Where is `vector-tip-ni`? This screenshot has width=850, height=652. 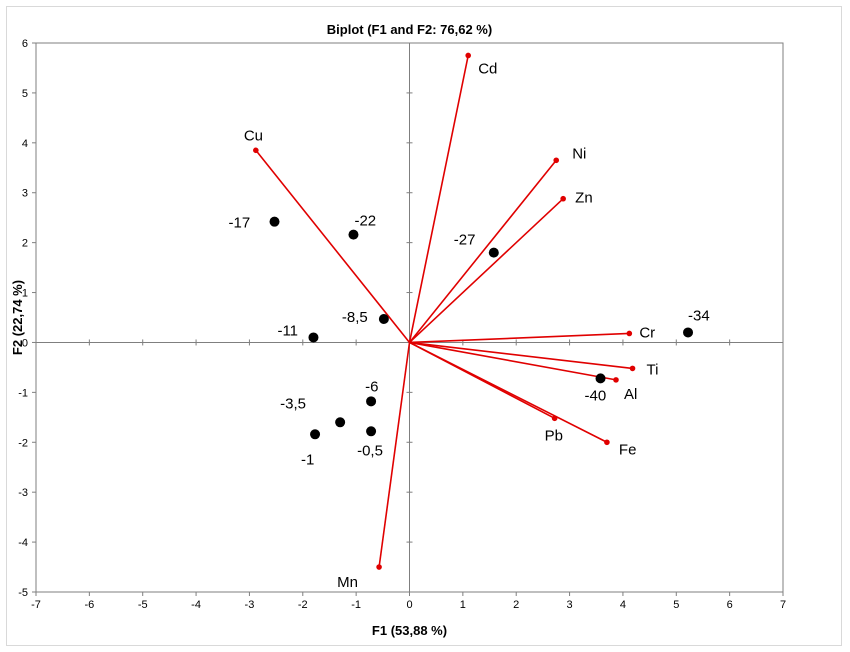 vector-tip-ni is located at coordinates (556, 160).